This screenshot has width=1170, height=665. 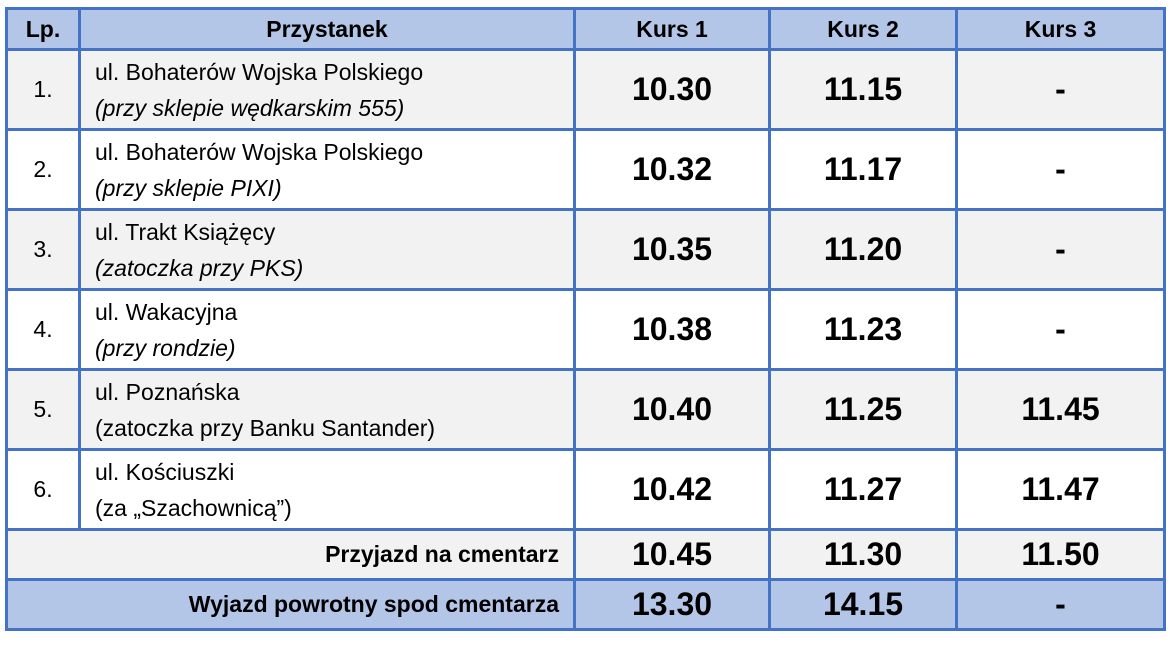 What do you see at coordinates (43, 89) in the screenshot?
I see `stop-number: 1.` at bounding box center [43, 89].